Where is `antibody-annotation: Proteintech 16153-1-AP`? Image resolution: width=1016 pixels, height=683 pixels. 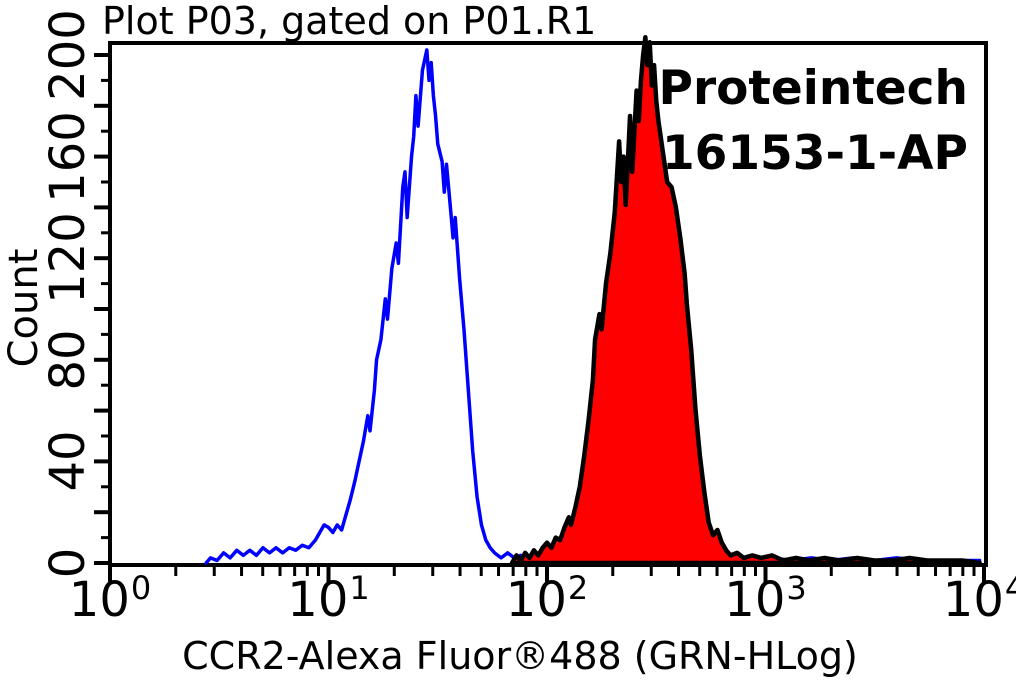 antibody-annotation: Proteintech 16153-1-AP is located at coordinates (814, 121).